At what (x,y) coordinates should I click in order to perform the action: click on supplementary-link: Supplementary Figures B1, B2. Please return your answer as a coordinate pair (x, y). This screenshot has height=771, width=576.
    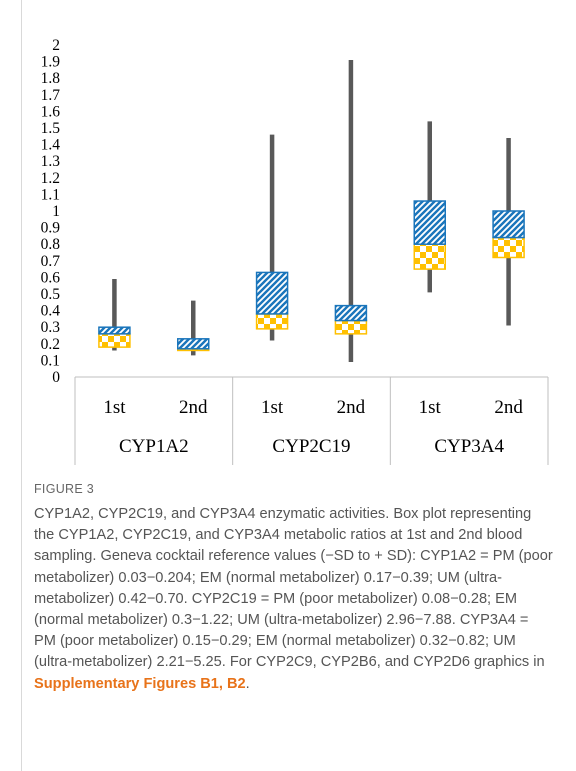
    Looking at the image, I should click on (140, 683).